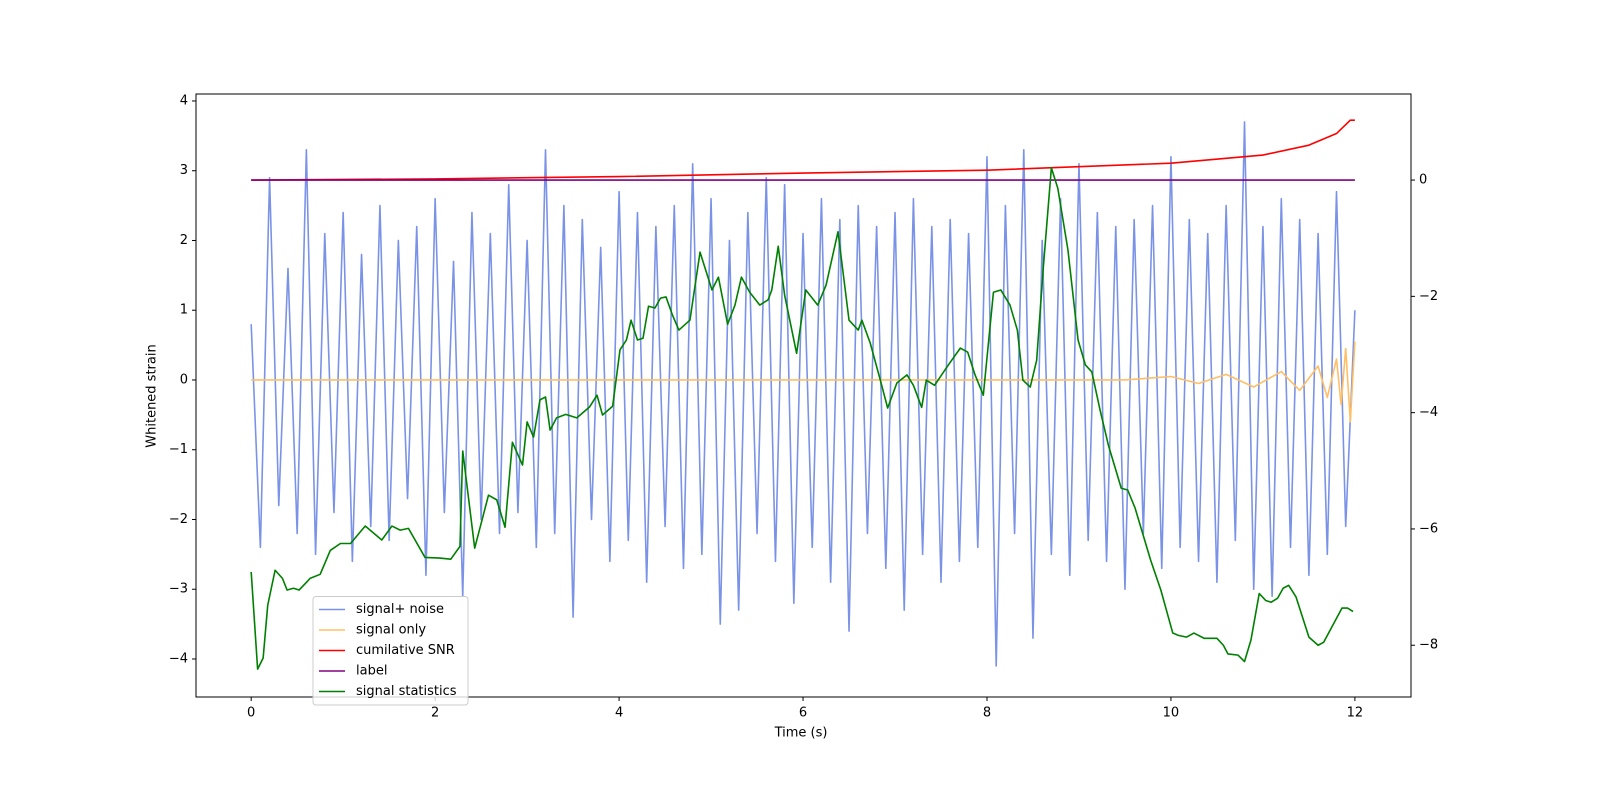 This screenshot has width=1600, height=800. Describe the element at coordinates (1428, 645) in the screenshot. I see `y2-tick-label: −8` at that location.